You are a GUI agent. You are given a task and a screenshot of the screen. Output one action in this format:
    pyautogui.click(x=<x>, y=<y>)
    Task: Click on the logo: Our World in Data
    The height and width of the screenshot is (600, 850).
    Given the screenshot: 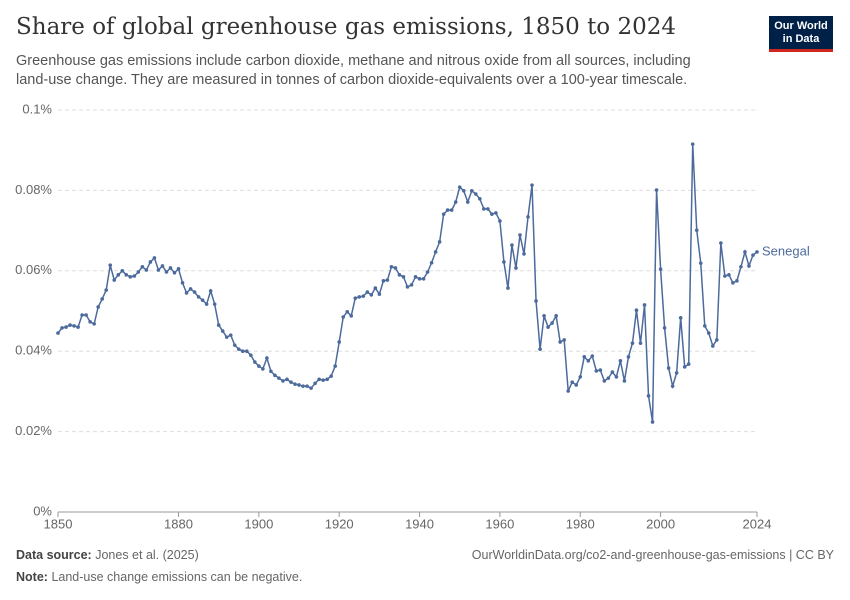 What is the action you would take?
    pyautogui.click(x=801, y=34)
    